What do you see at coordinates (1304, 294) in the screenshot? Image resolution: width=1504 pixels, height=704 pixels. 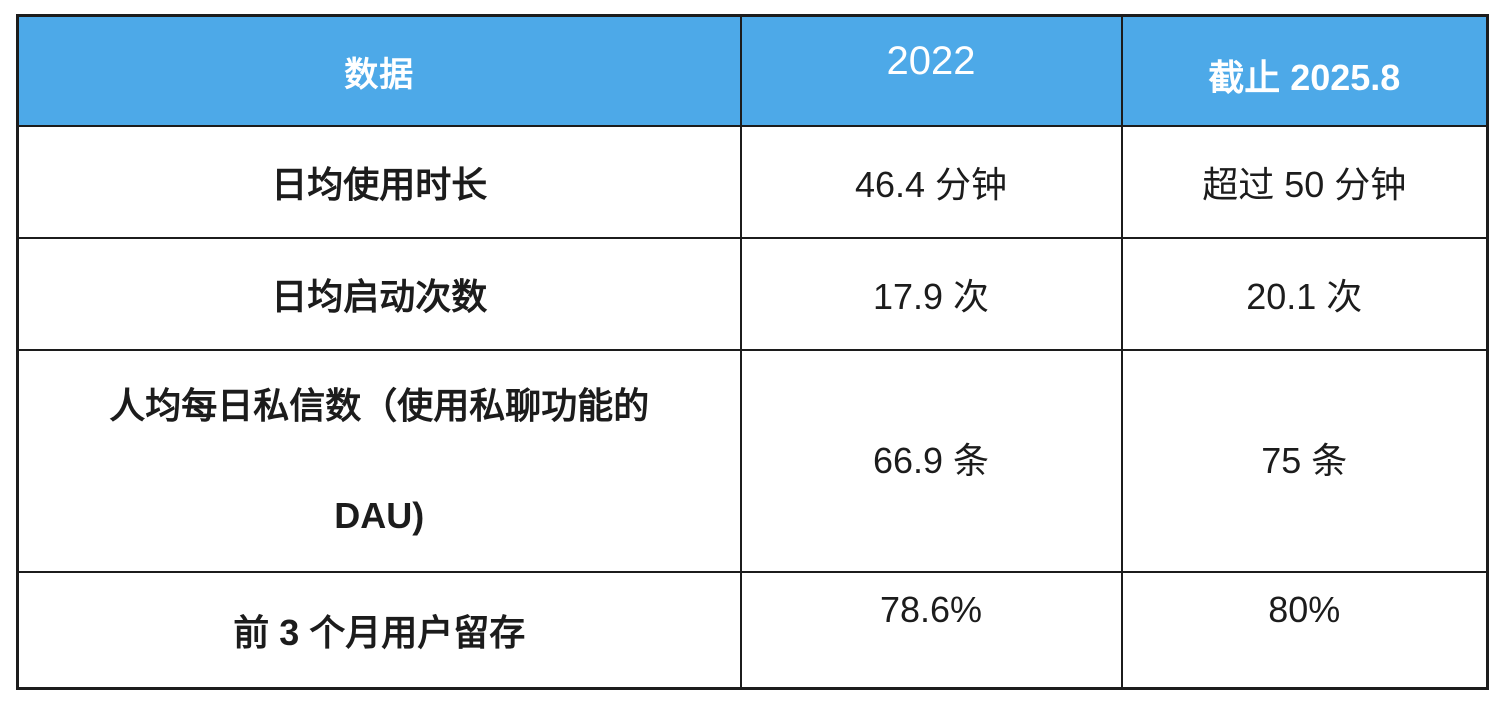 I see `value-2025-cell: 20.1 次` at bounding box center [1304, 294].